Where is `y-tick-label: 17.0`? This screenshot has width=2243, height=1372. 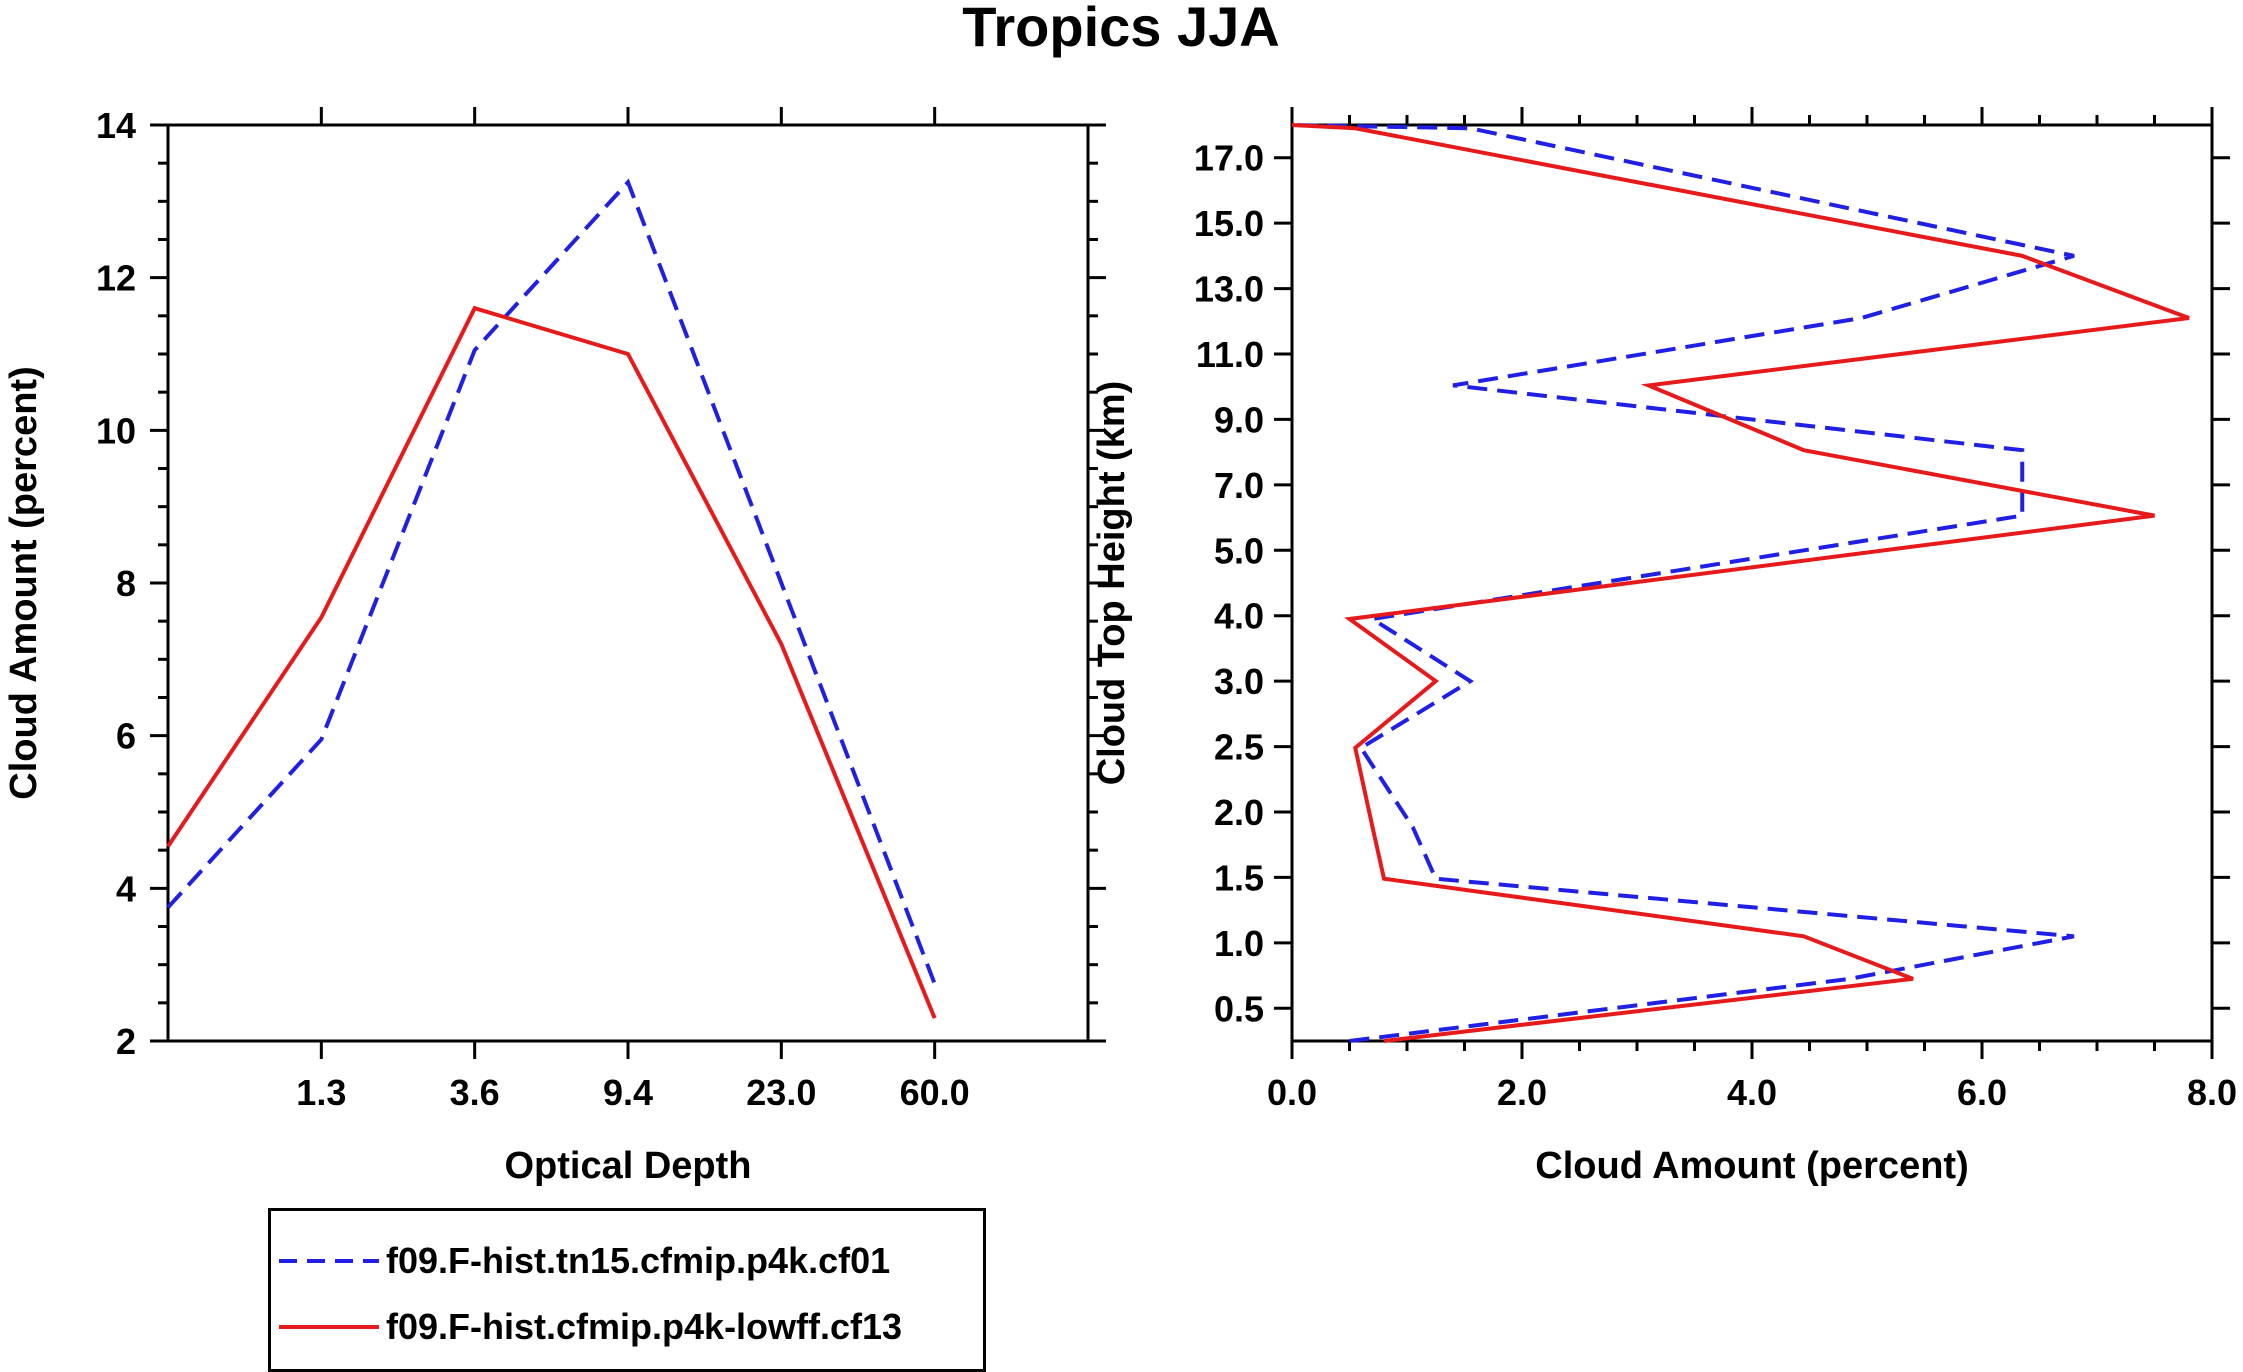
y-tick-label: 17.0 is located at coordinates (1229, 158).